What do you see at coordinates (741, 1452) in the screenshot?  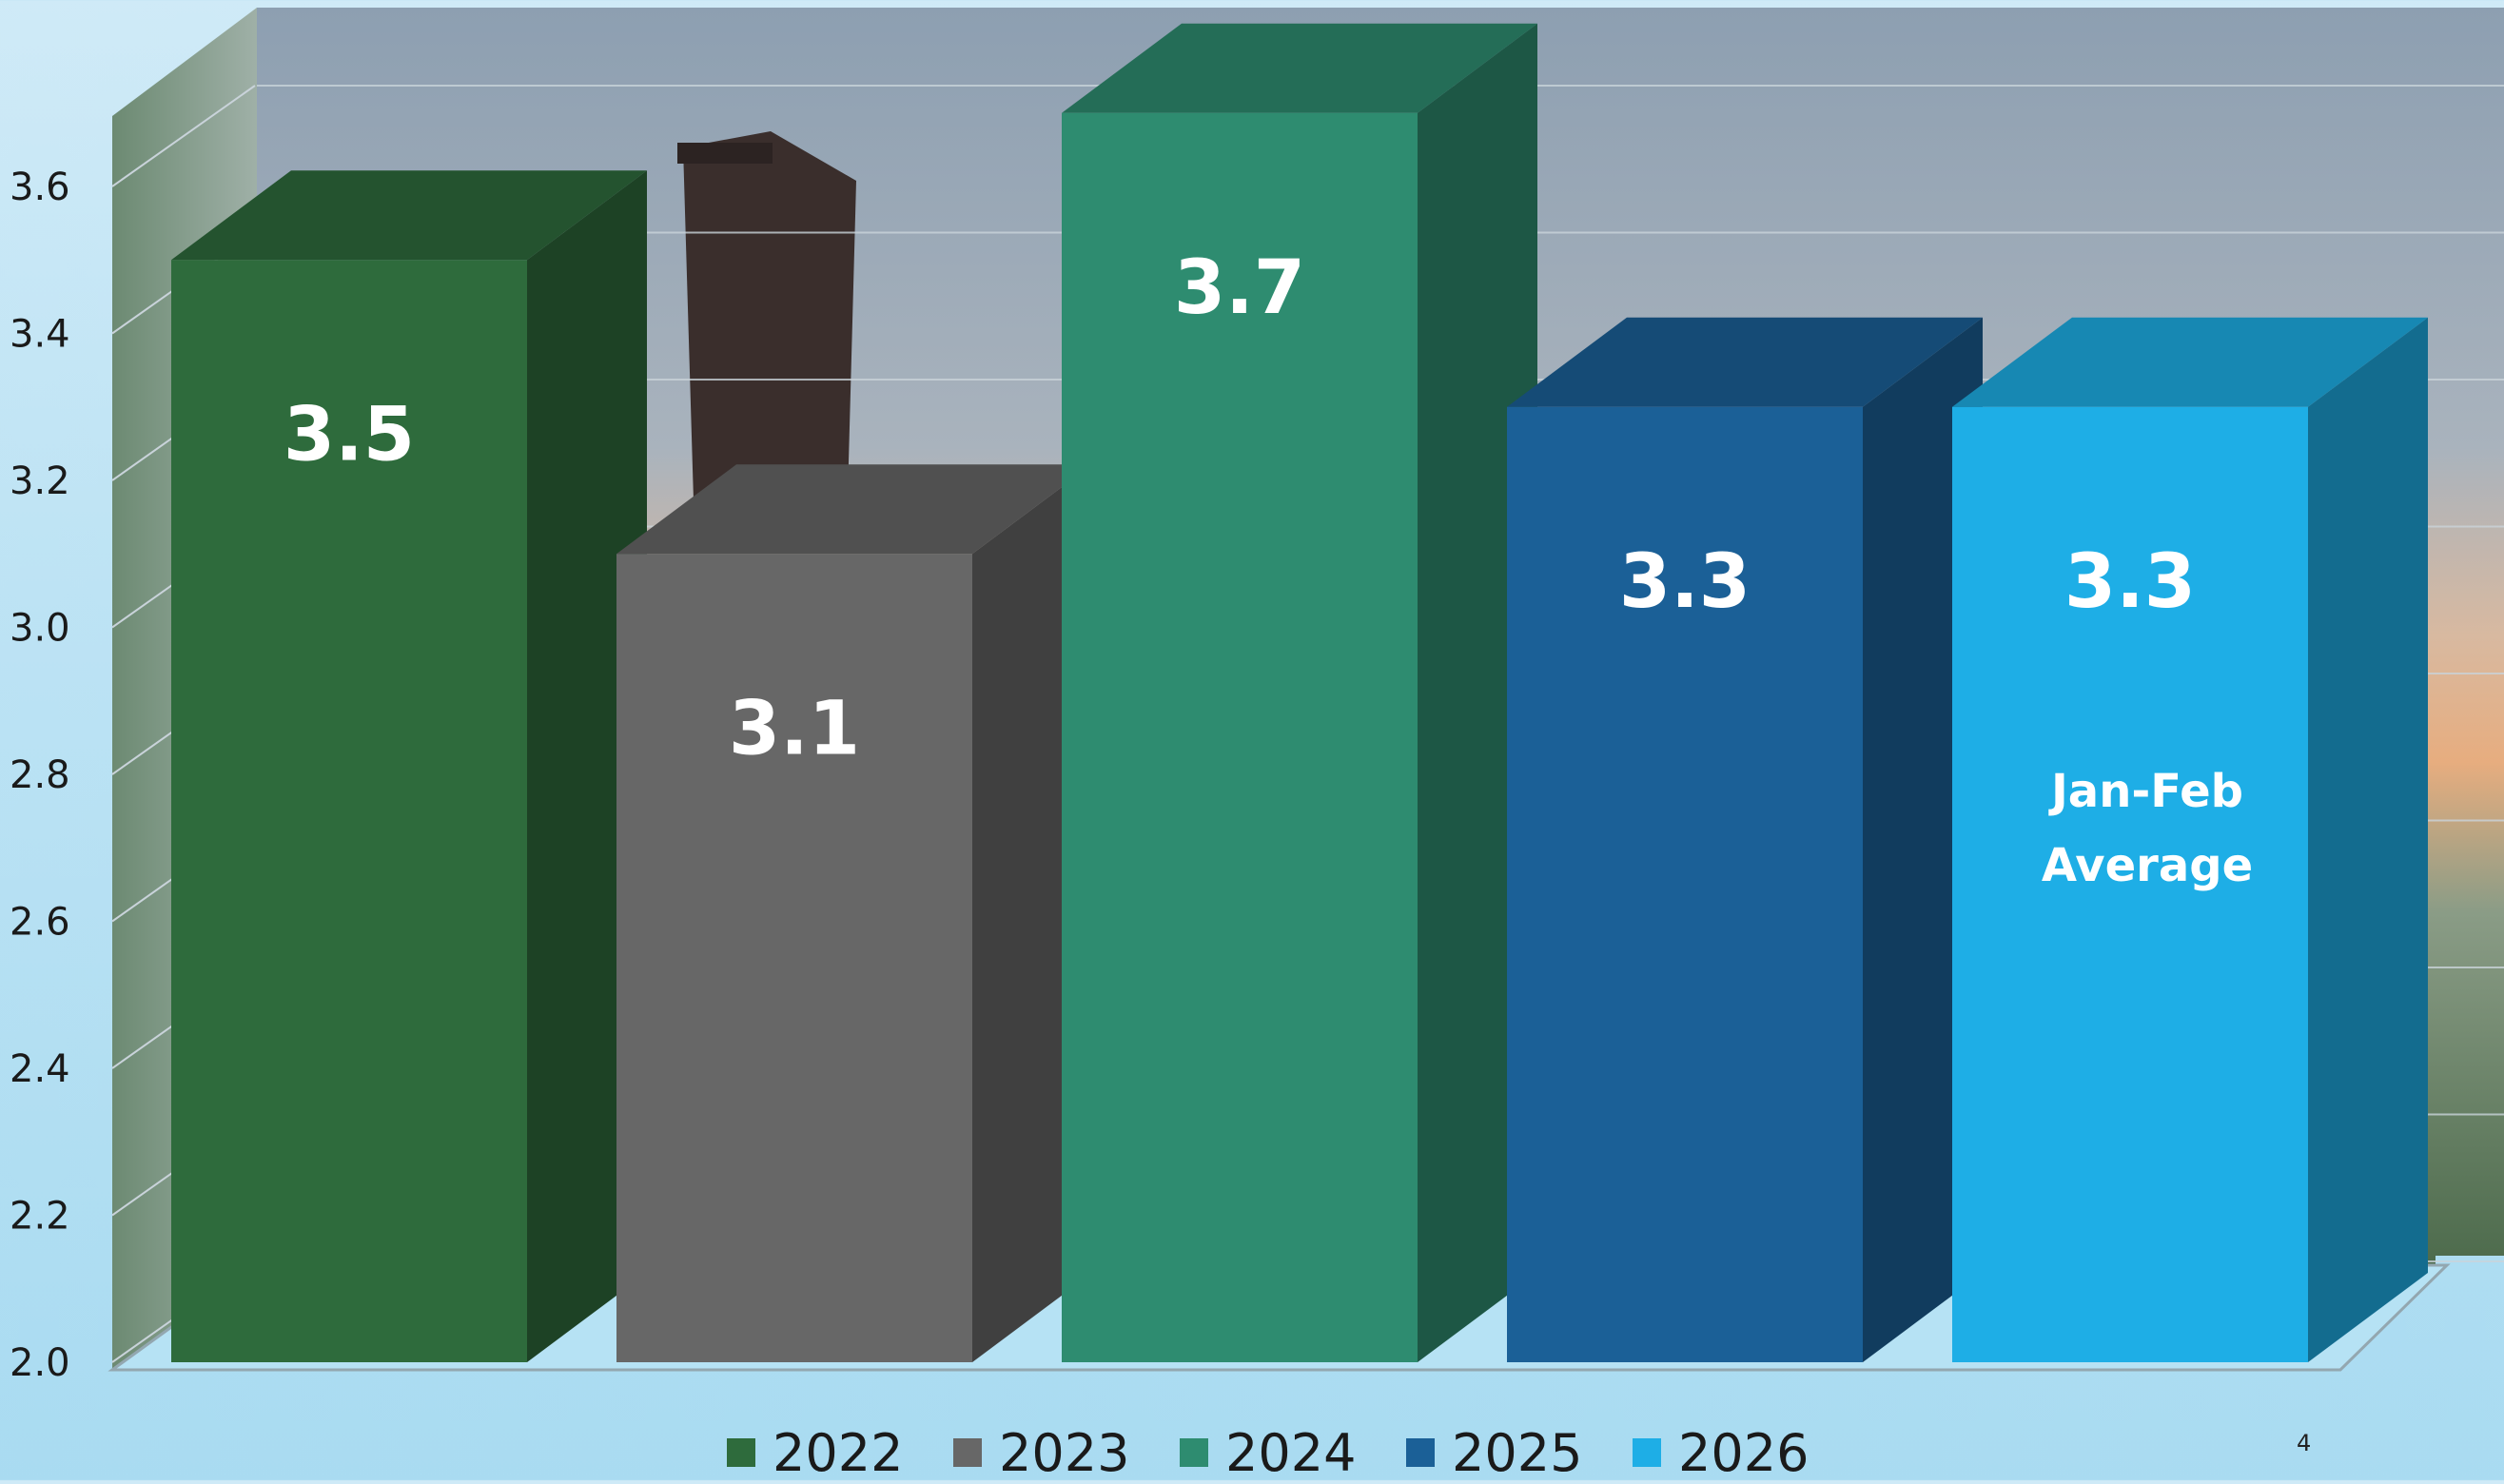 I see `legend-swatch-2022` at bounding box center [741, 1452].